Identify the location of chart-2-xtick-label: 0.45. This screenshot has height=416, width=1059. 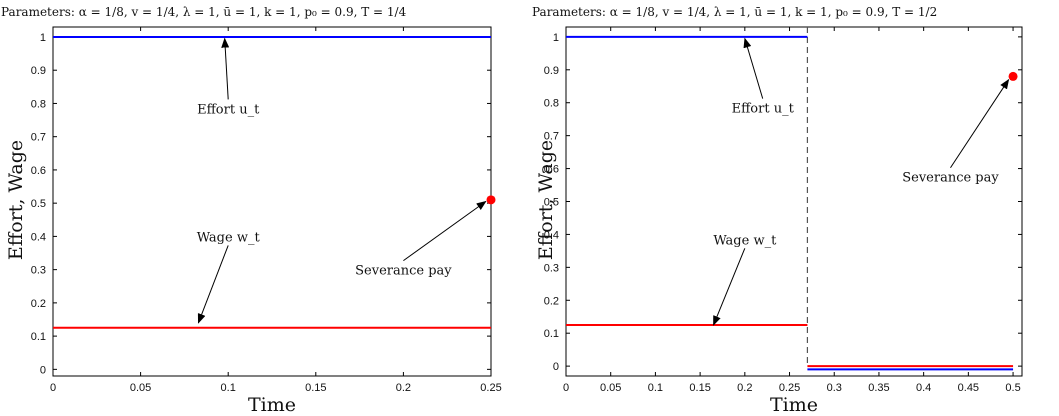
(968, 388).